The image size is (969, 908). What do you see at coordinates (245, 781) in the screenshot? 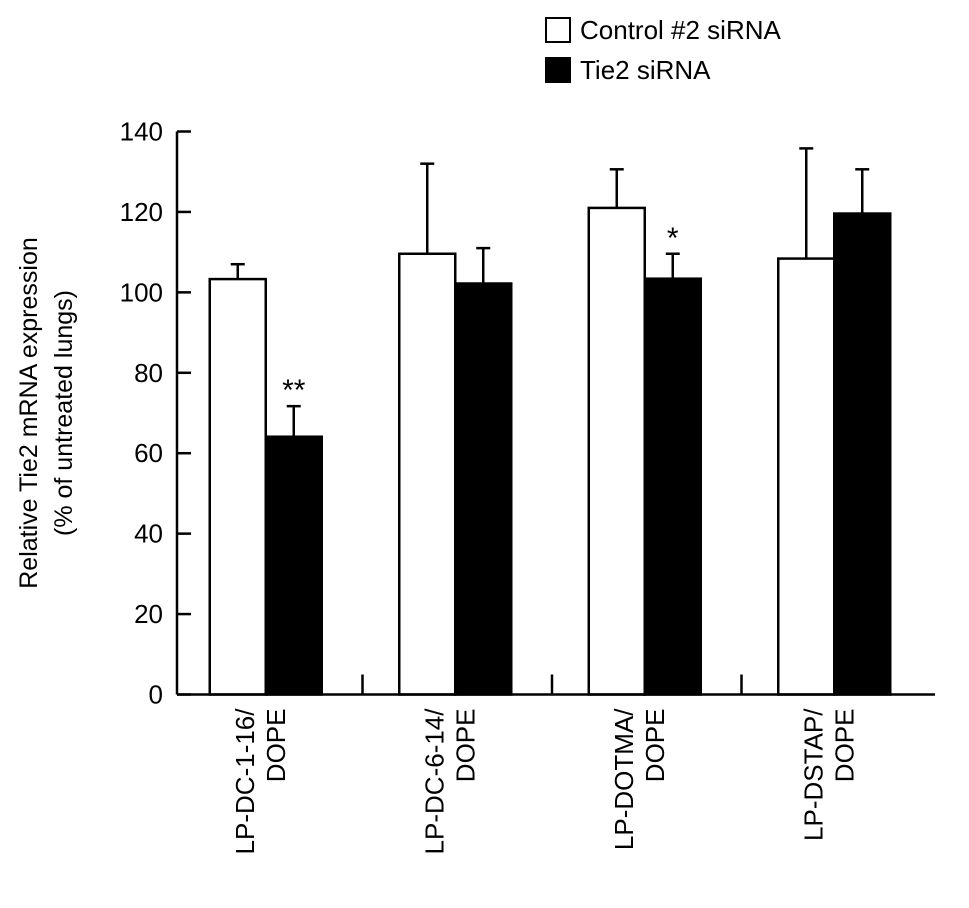
I see `x-tick-label: LP-DC-1-16/` at bounding box center [245, 781].